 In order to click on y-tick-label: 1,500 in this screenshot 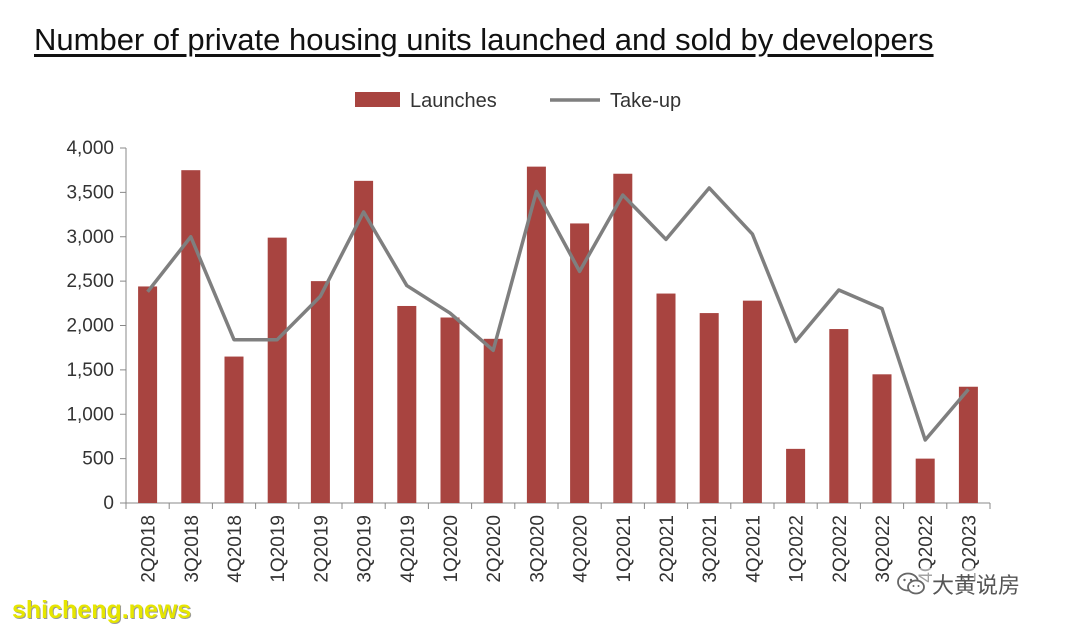, I will do `click(90, 370)`.